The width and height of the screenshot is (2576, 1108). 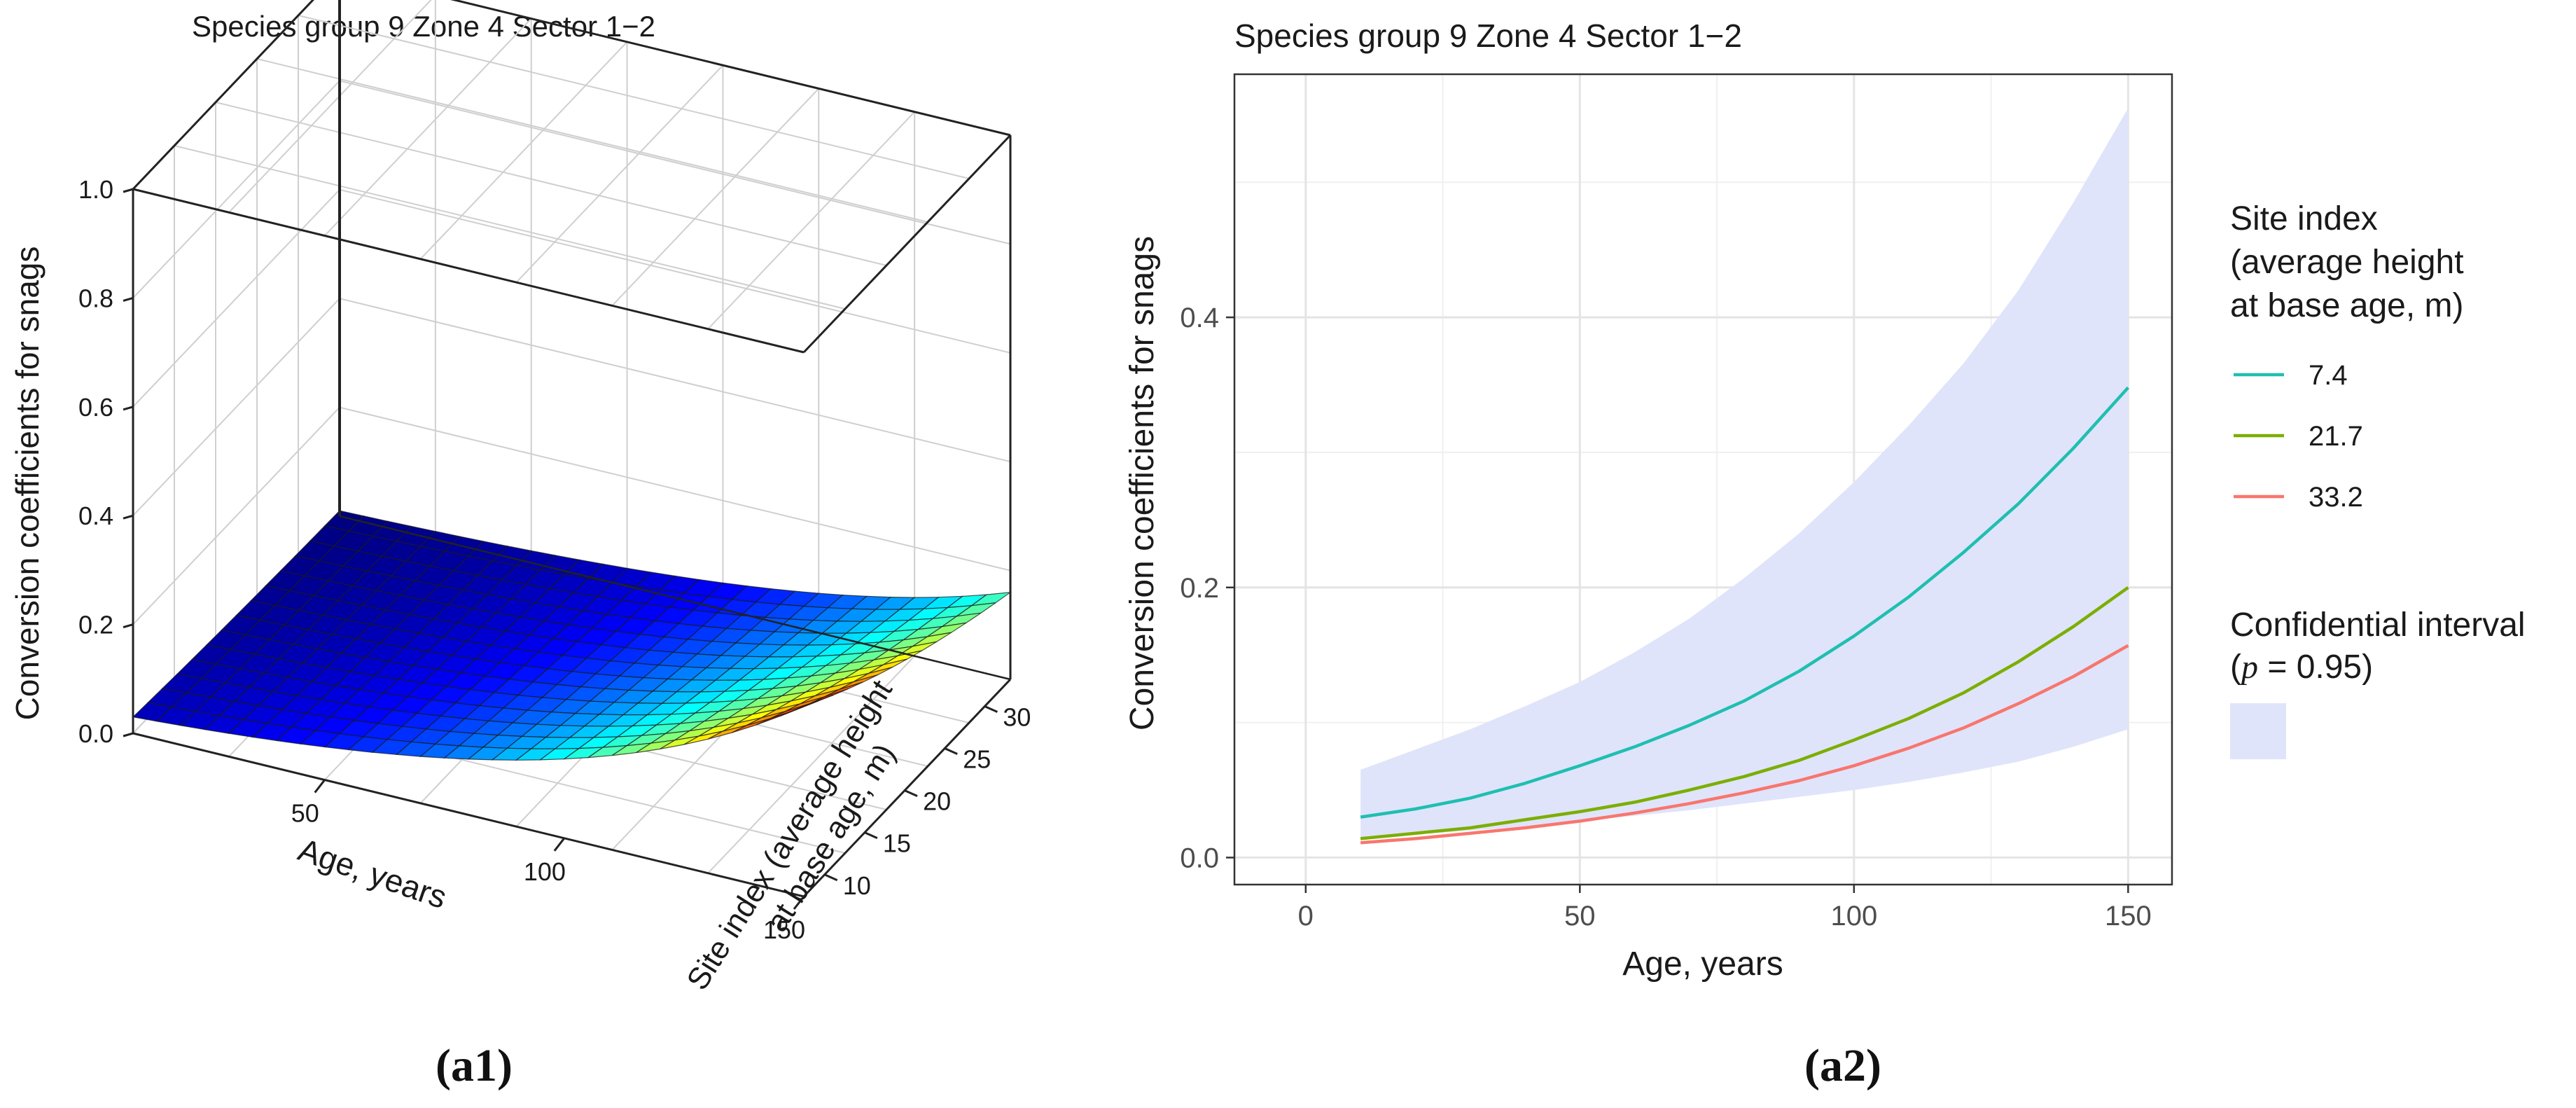 I want to click on a2-ylabel: Conversion coefficients for snags, so click(x=1142, y=483).